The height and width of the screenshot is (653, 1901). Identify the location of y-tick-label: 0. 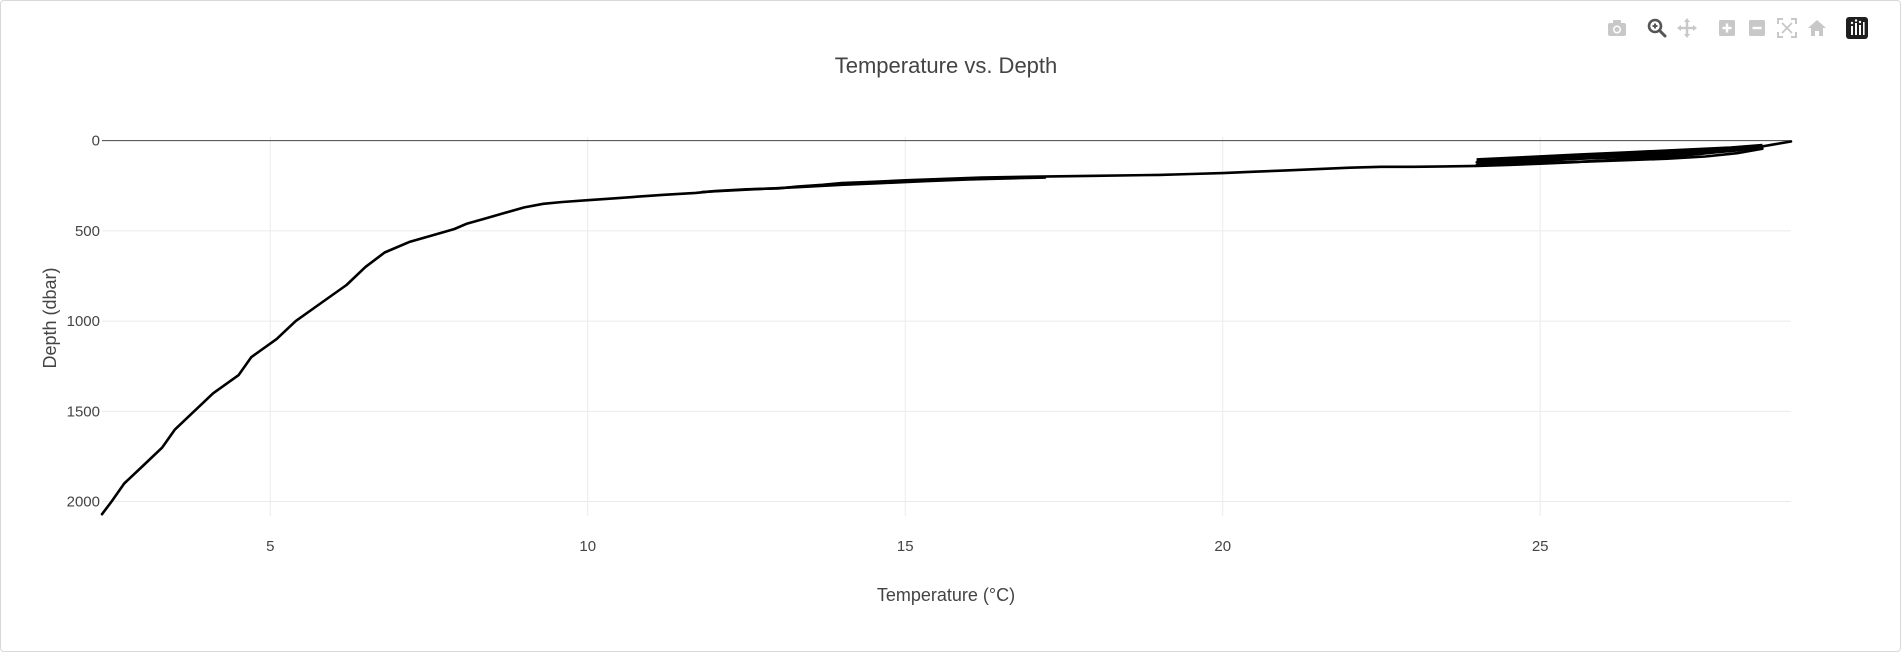
(96, 141).